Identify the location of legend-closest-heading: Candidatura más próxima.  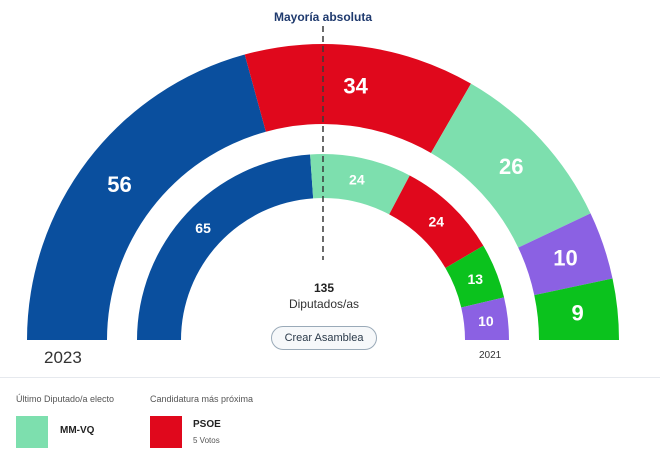
(202, 399).